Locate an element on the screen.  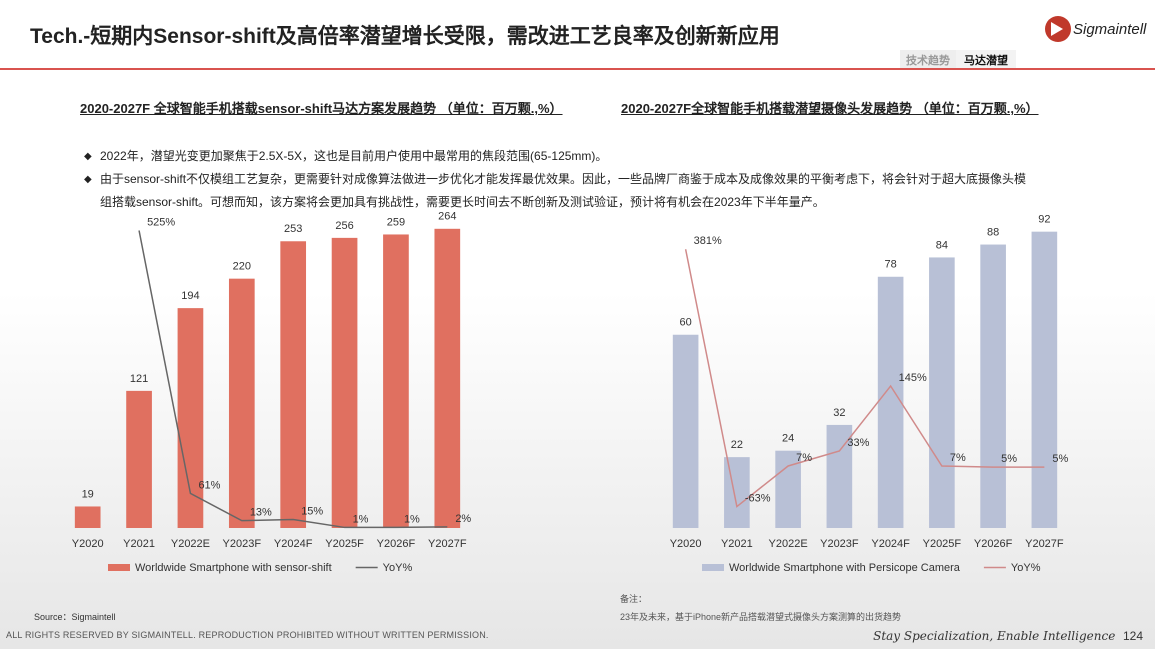
bar-label: 60 is located at coordinates (686, 323).